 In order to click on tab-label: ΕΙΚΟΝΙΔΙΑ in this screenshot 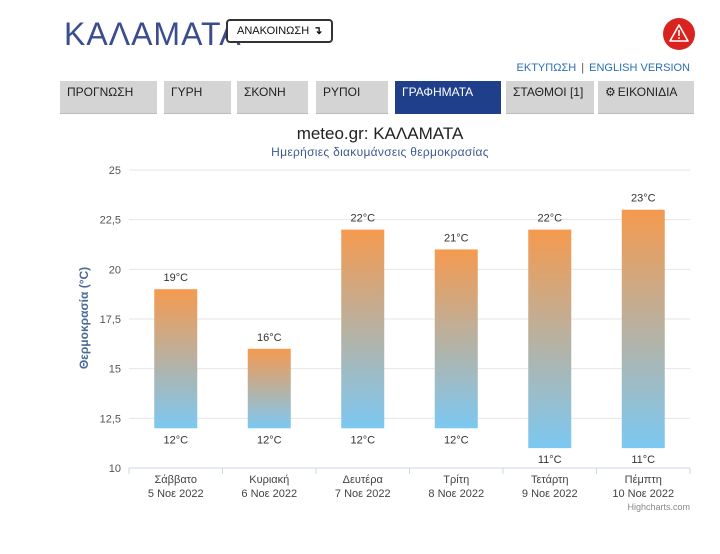, I will do `click(647, 92)`.